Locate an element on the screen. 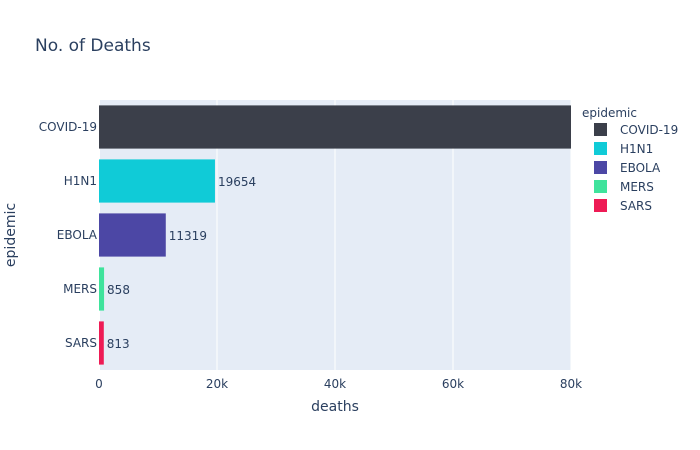  bar-sars is located at coordinates (101, 343).